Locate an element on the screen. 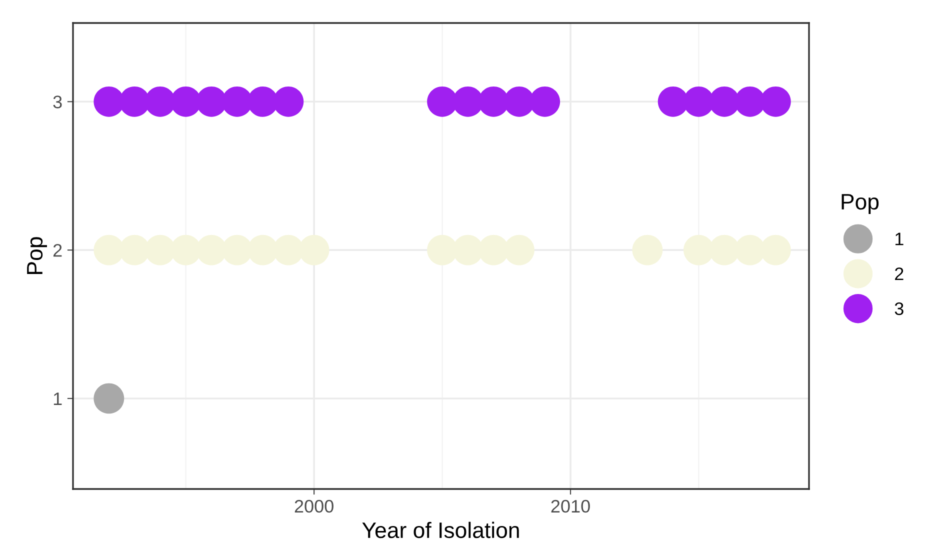  y-tick-label: 1 is located at coordinates (58, 399).